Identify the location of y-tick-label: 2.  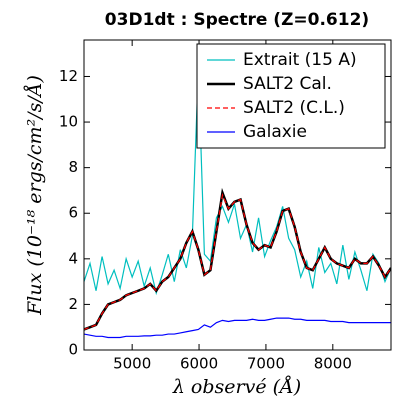
(73, 304).